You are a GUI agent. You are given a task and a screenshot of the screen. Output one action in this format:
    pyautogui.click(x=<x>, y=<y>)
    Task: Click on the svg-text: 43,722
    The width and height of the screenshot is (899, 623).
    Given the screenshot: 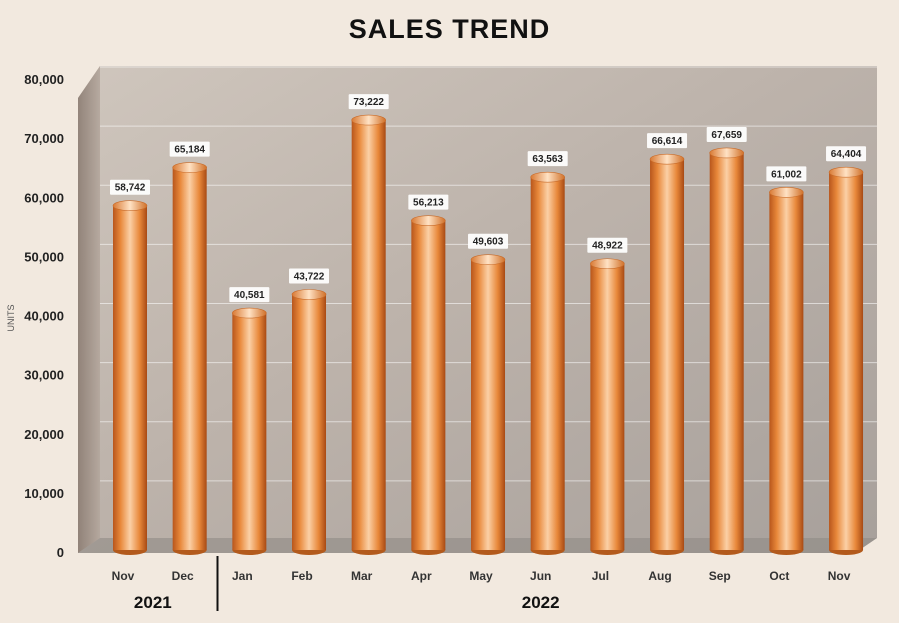 What is the action you would take?
    pyautogui.click(x=309, y=276)
    